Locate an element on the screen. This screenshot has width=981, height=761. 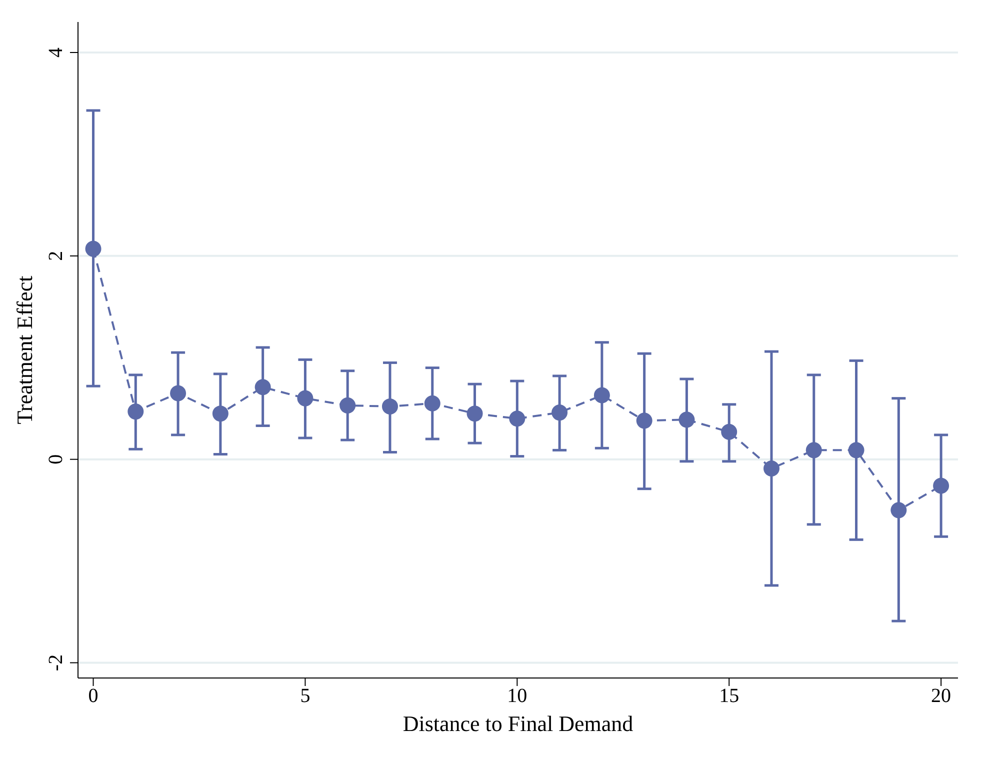
x-tick-label: 5 is located at coordinates (305, 696).